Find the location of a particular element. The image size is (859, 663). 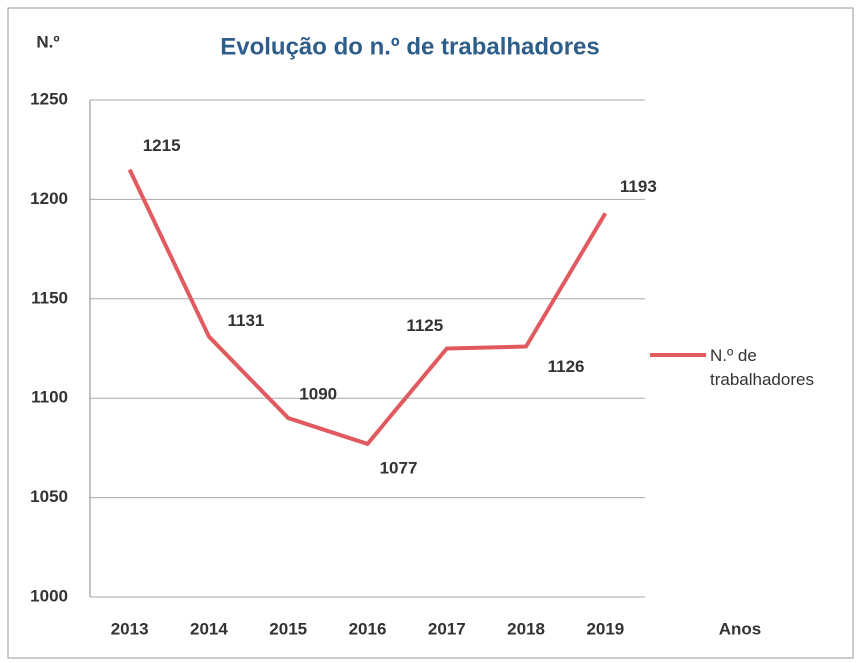

x-tick-label: 2018 is located at coordinates (526, 628).